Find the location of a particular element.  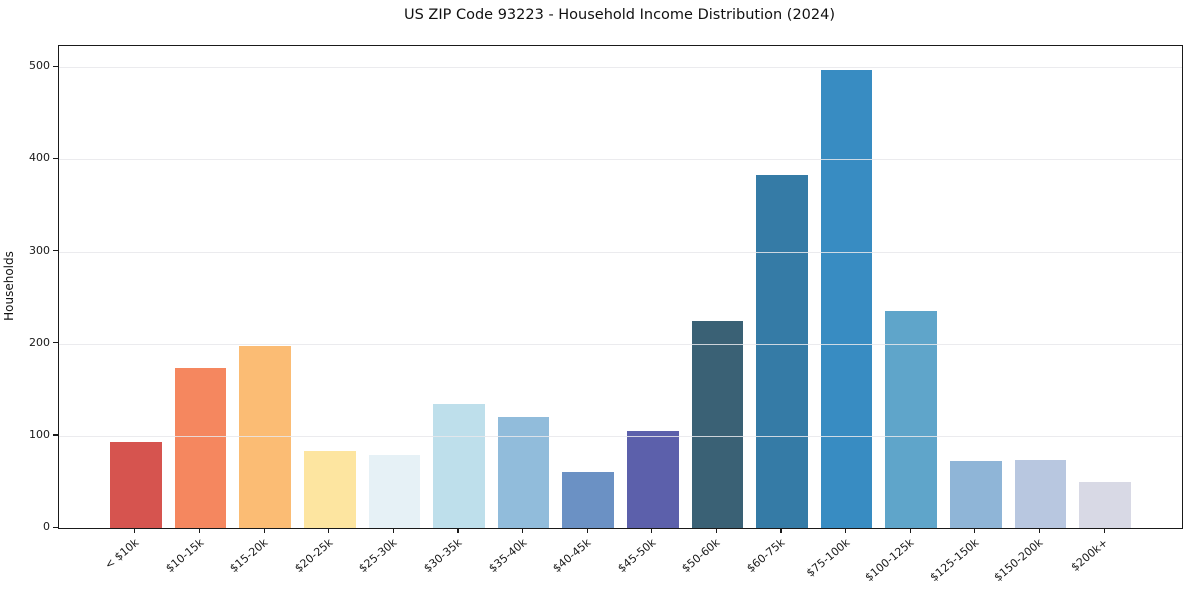

bar-$150-200k is located at coordinates (1040, 493).